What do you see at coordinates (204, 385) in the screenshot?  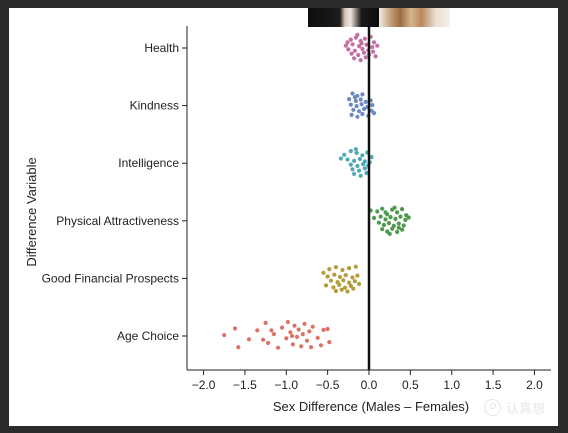 I see `x-tick-label: −2.0` at bounding box center [204, 385].